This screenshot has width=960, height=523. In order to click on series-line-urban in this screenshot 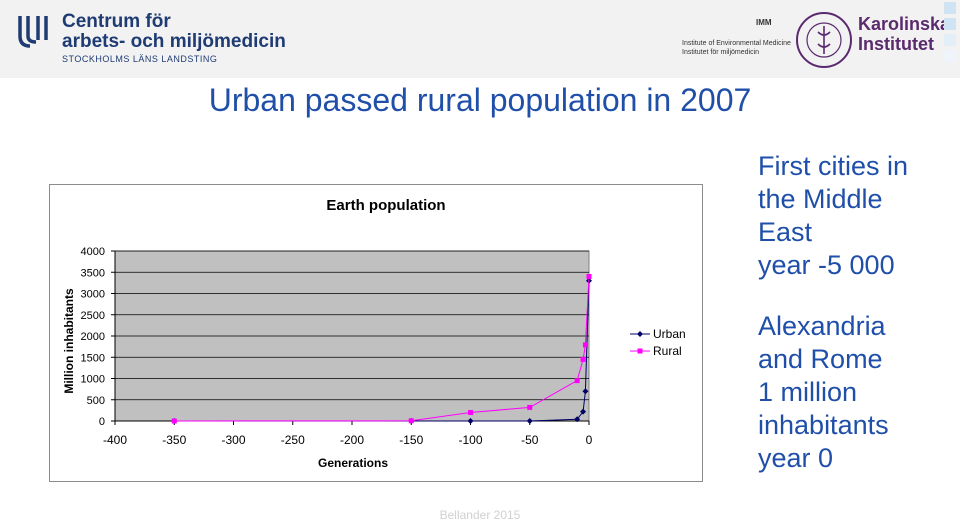, I will do `click(382, 351)`.